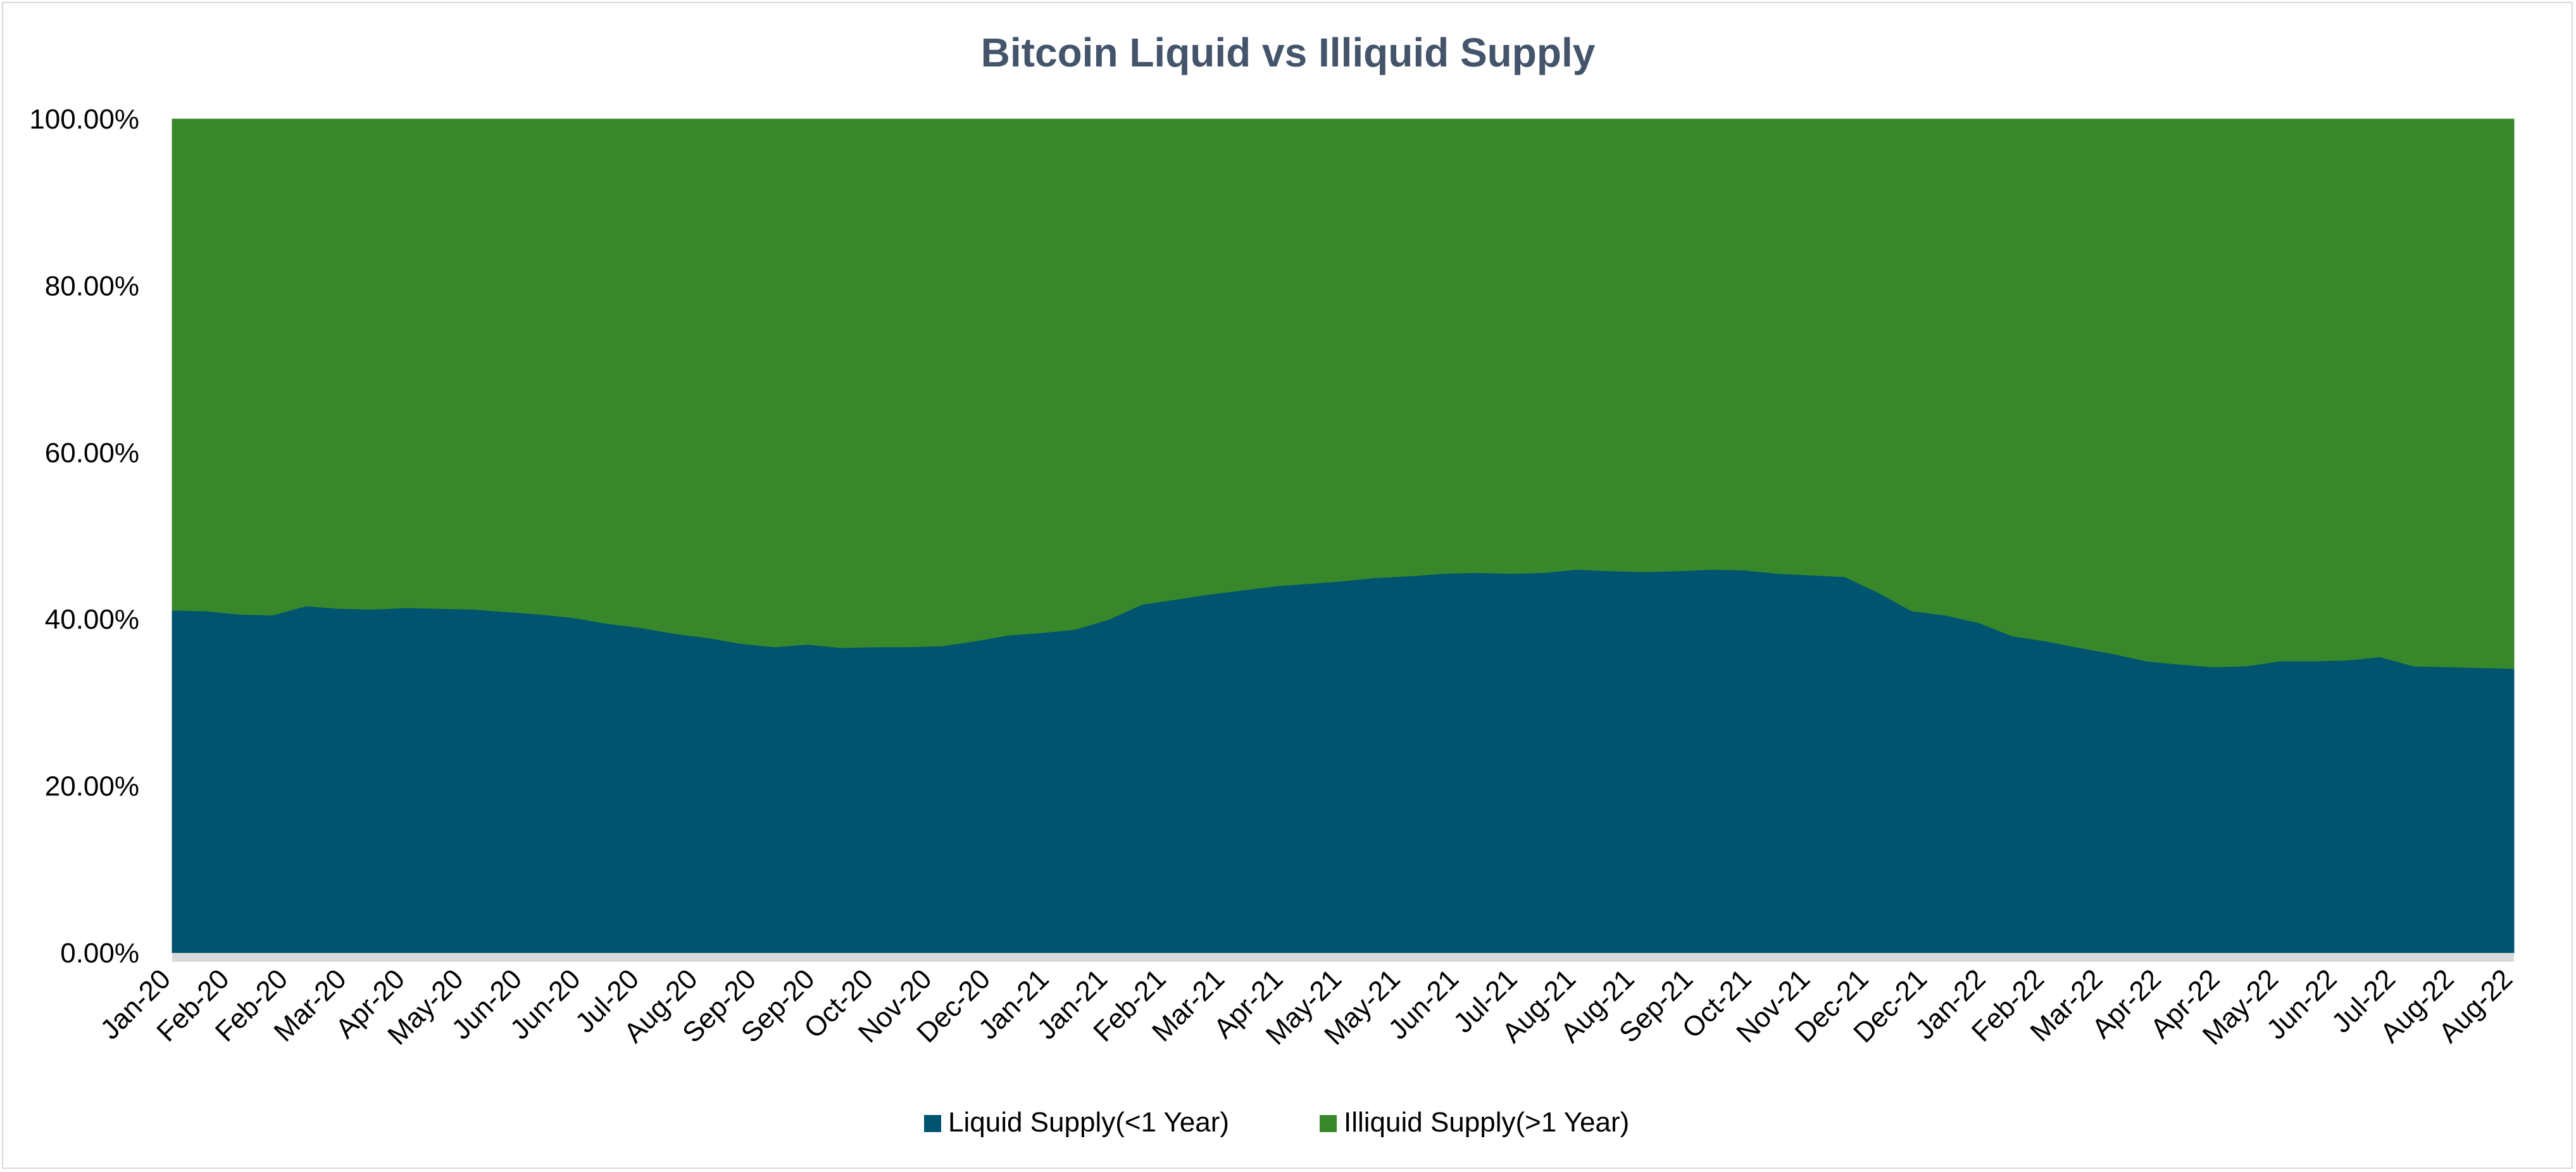 This screenshot has height=1172, width=2576. I want to click on legend-label-liquid: Liquid Supply(<1 Year), so click(1088, 1122).